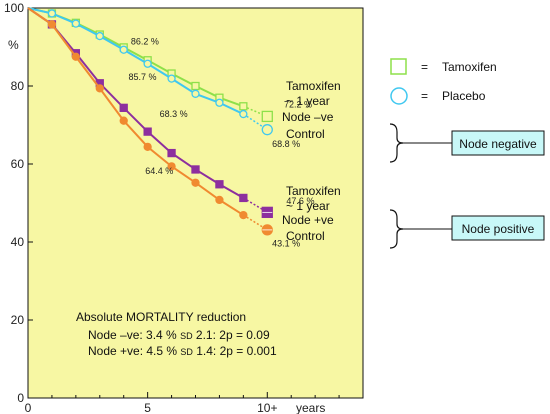  What do you see at coordinates (233, 335) in the screenshot?
I see `mortality-note-line-1-suffix: 2.1: 2p = 0.09` at bounding box center [233, 335].